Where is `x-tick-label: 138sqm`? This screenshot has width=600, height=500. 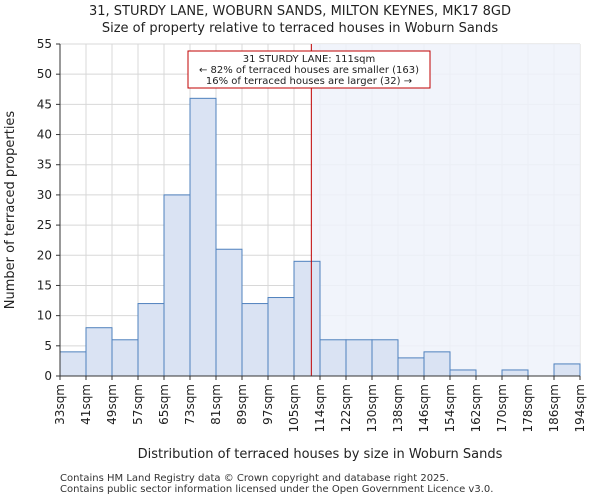 x-tick-label: 138sqm is located at coordinates (398, 408).